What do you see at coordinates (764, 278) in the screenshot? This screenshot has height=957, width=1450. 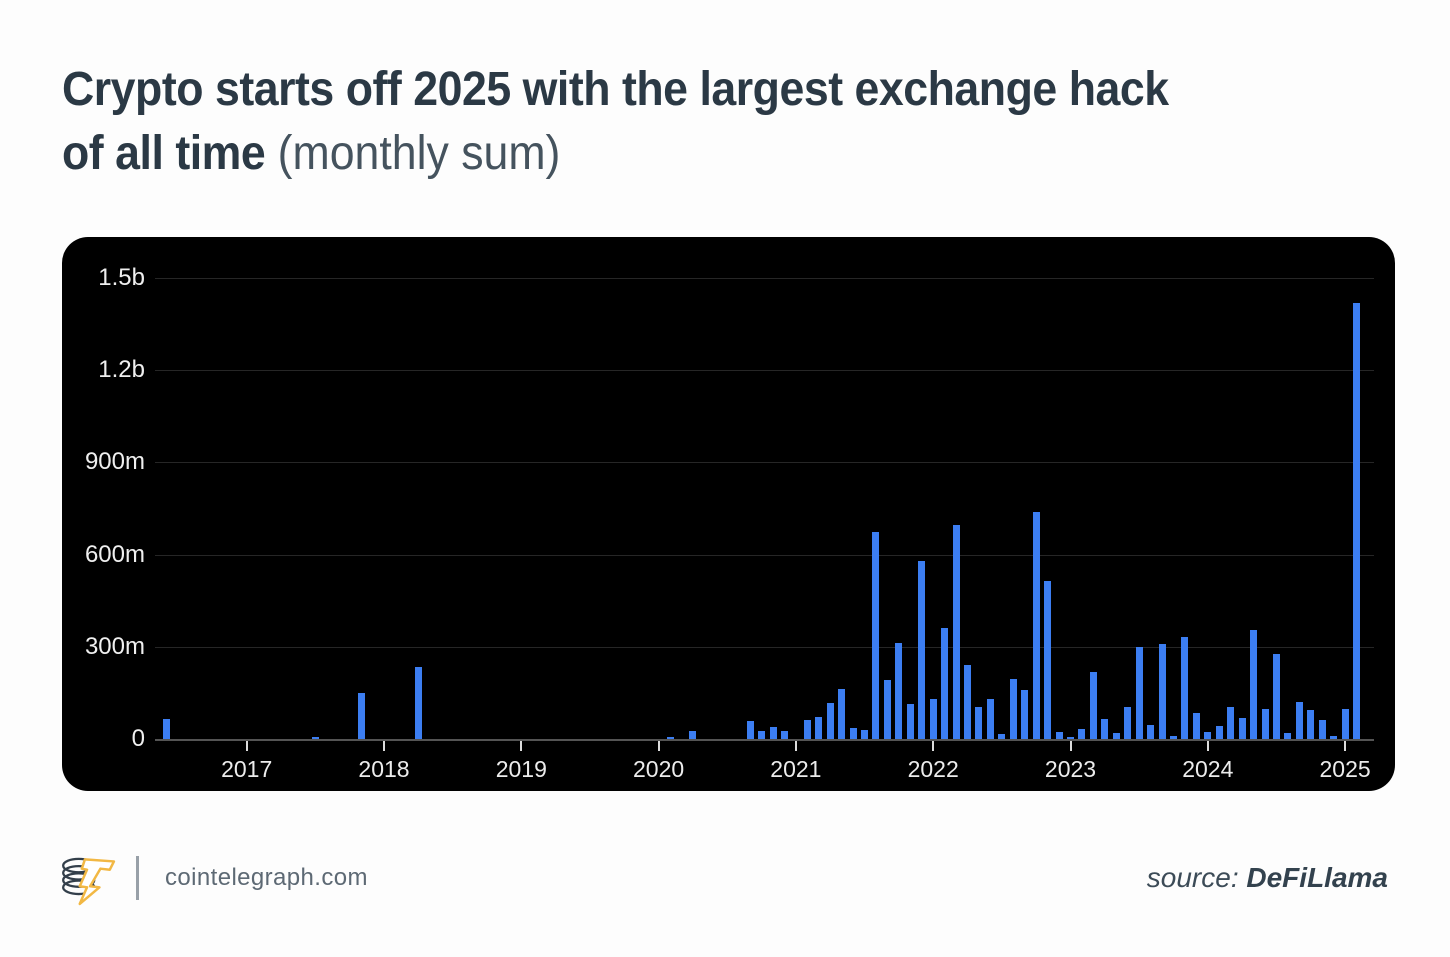 I see `gridline-1.5b` at bounding box center [764, 278].